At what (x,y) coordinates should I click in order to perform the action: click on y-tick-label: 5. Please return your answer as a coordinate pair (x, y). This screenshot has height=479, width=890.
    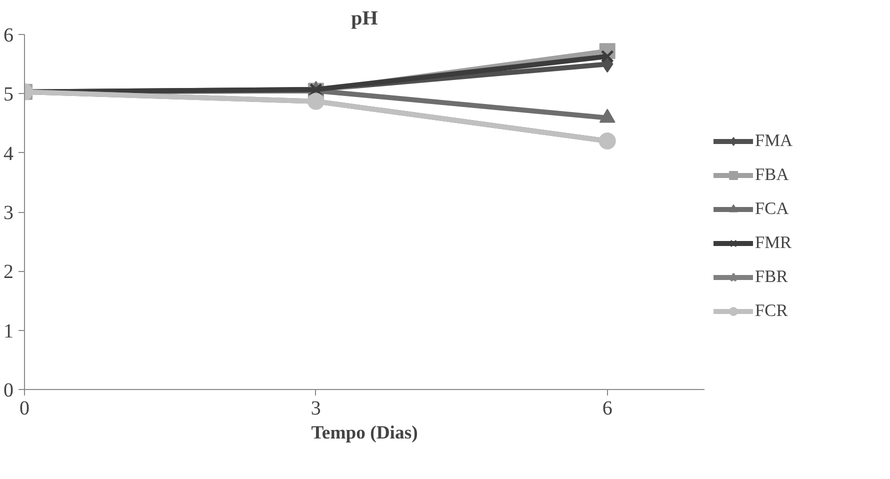
    Looking at the image, I should click on (9, 95).